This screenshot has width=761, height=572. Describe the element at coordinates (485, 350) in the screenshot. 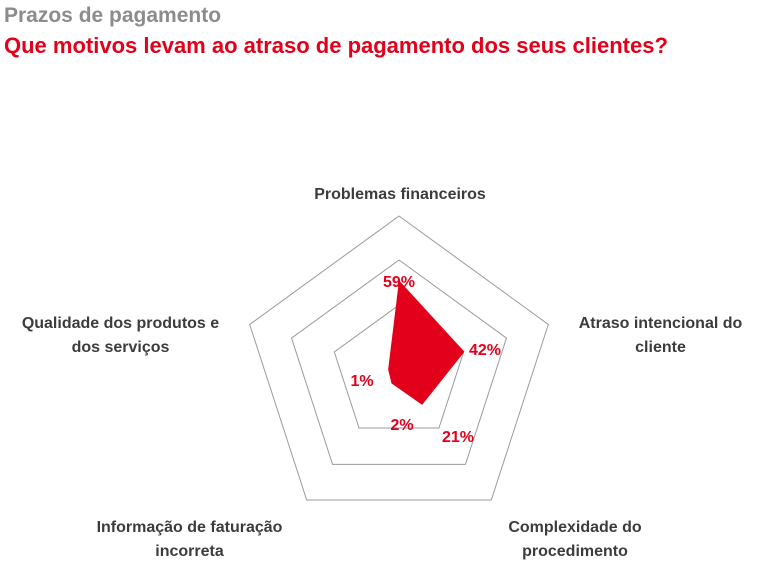

I see `data-label-1: 42%` at that location.